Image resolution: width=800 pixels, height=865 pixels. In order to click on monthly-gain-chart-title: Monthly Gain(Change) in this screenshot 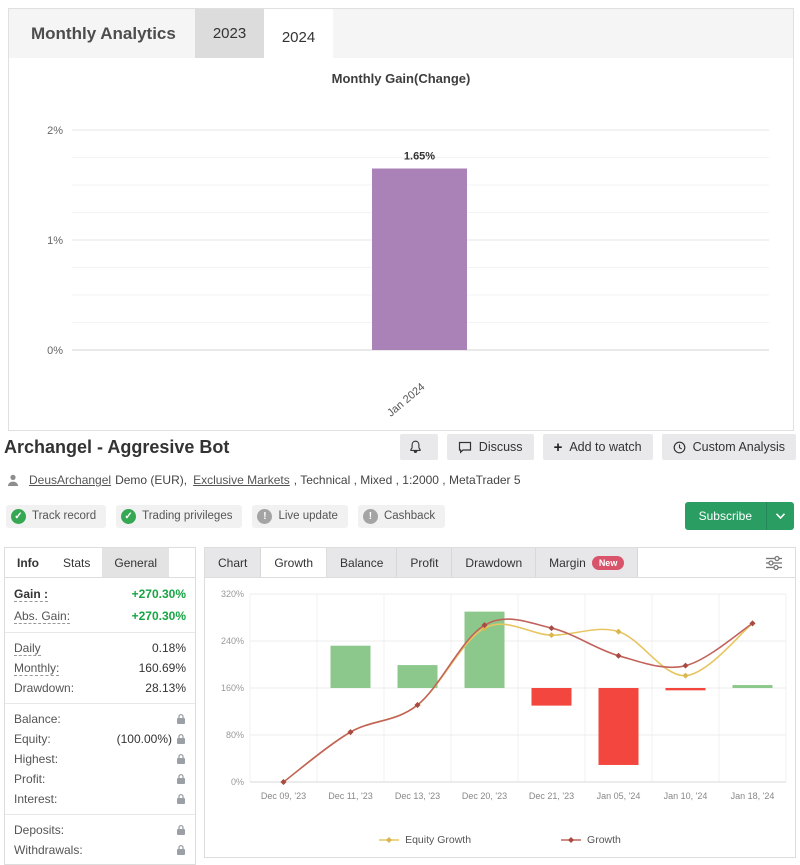, I will do `click(401, 78)`.